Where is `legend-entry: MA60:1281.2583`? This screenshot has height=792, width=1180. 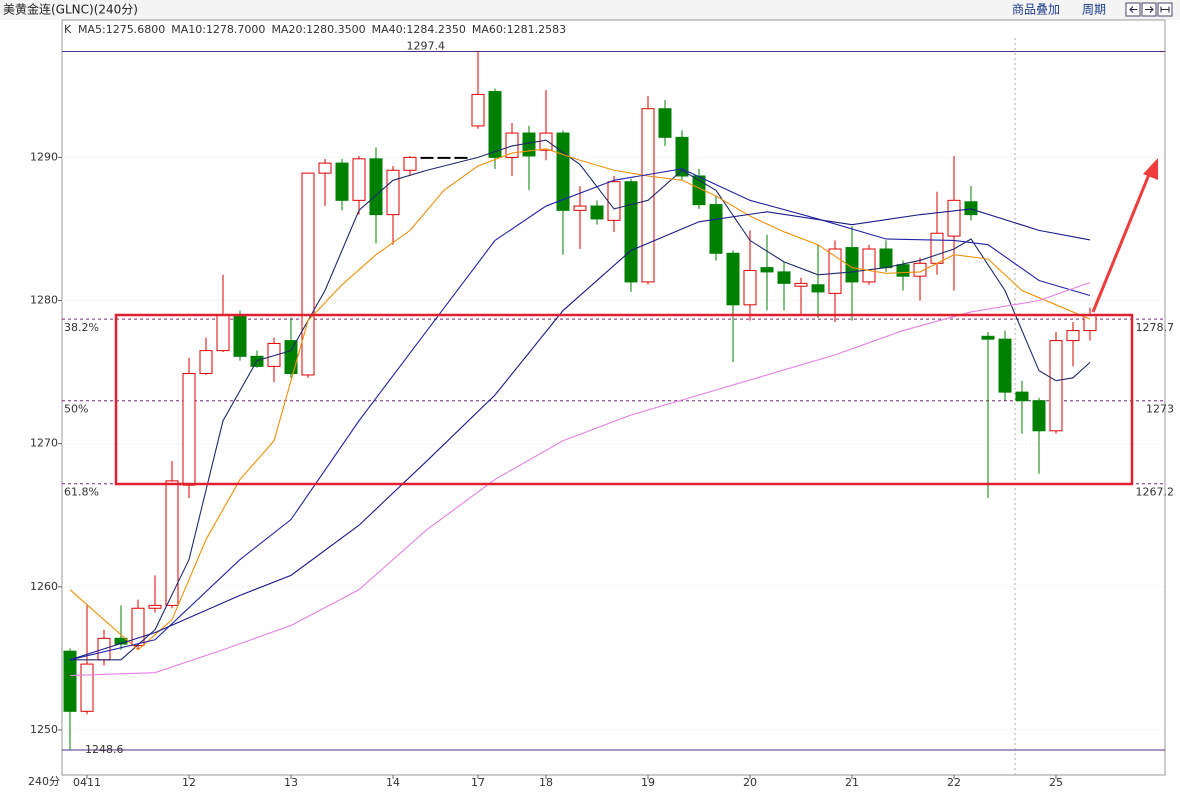
legend-entry: MA60:1281.2583 is located at coordinates (519, 29).